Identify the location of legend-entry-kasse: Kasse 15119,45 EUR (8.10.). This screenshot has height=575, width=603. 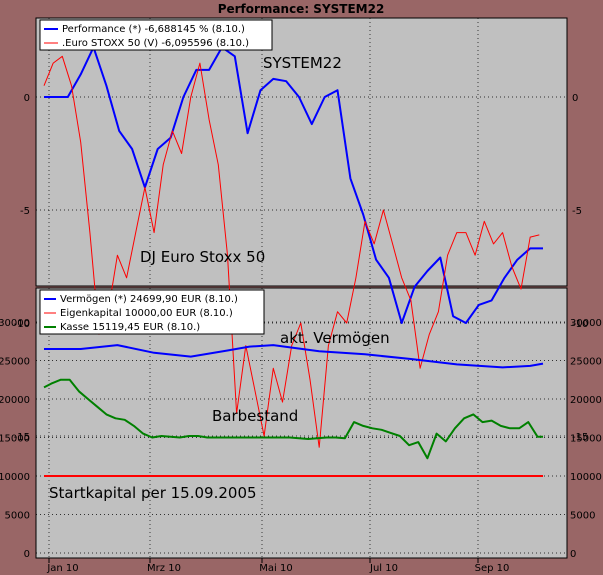
(130, 327).